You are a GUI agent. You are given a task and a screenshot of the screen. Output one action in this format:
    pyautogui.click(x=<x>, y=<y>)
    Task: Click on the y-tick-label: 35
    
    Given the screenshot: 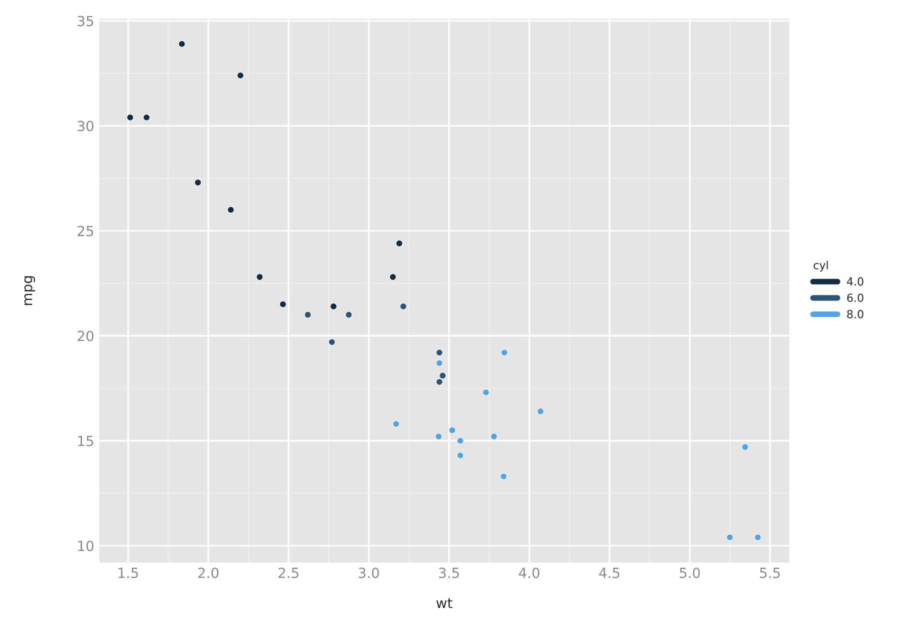 What is the action you would take?
    pyautogui.click(x=86, y=21)
    